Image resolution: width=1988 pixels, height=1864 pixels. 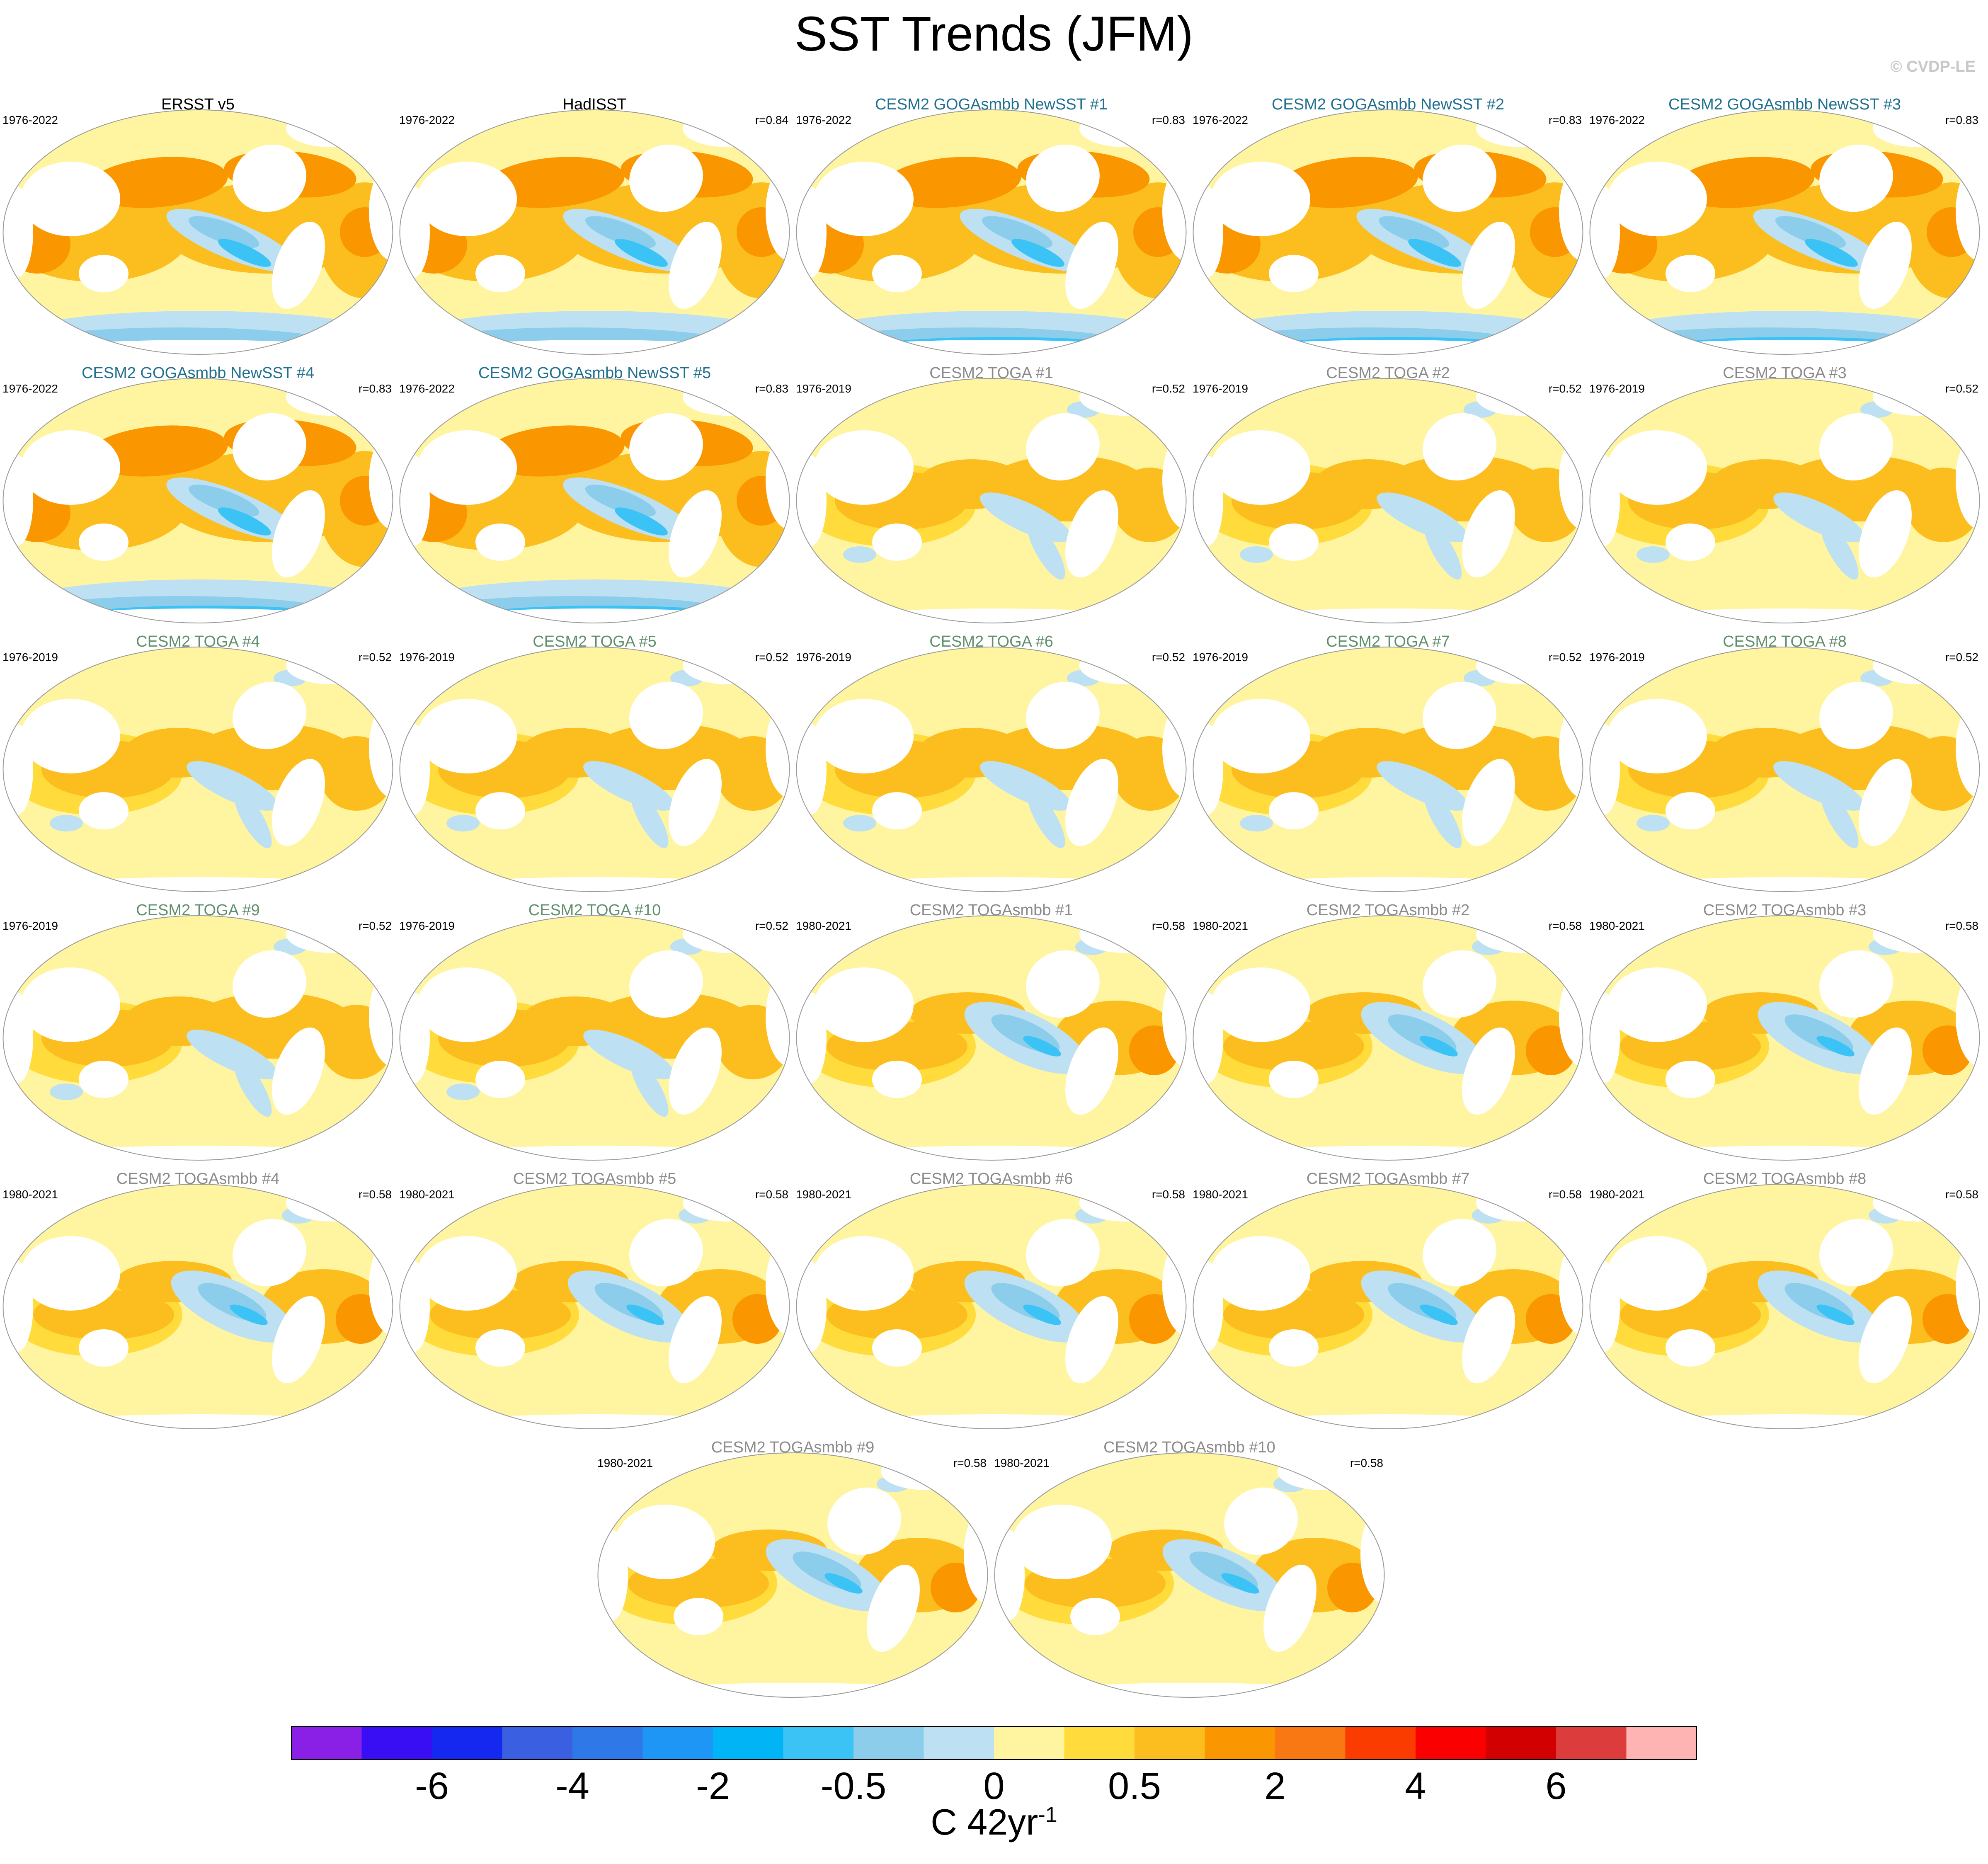 I want to click on panel-title: CESM2 TOGAsmbb #9, so click(x=793, y=1447).